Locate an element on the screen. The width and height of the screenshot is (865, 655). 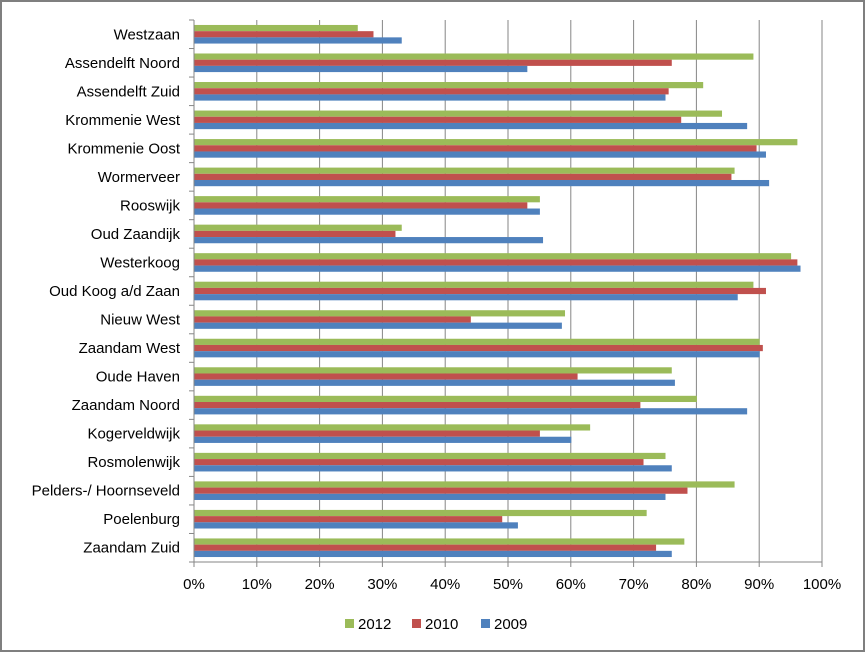
category-label: Krommenie Oost is located at coordinates (123, 148).